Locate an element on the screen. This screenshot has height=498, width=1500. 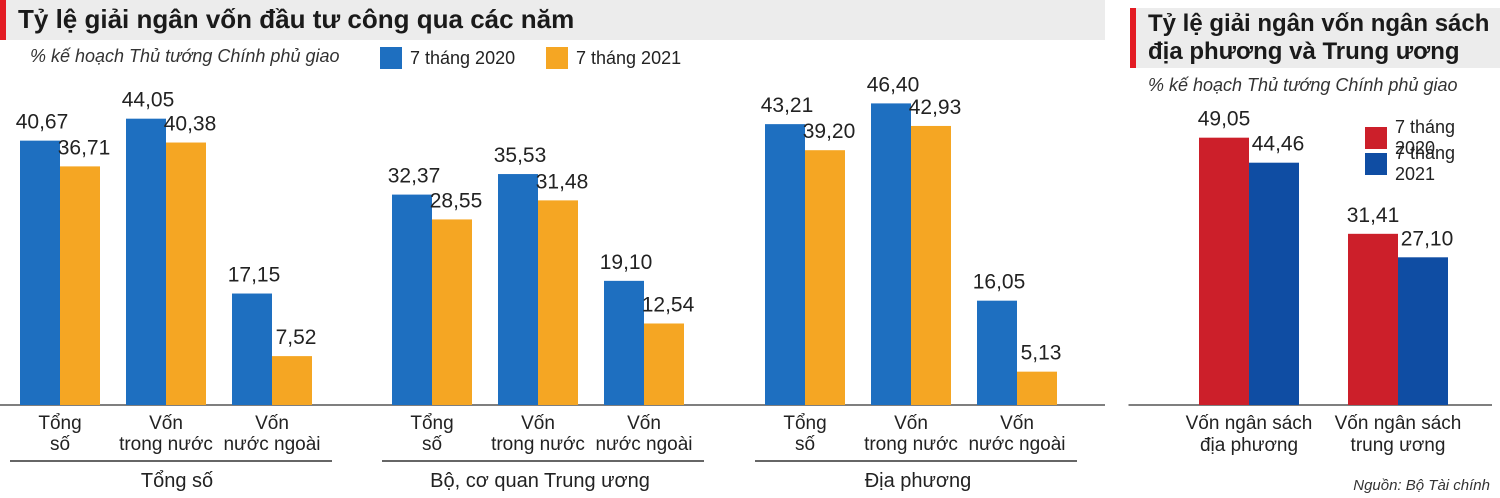
data-label-2021: 12,54 is located at coordinates (668, 304).